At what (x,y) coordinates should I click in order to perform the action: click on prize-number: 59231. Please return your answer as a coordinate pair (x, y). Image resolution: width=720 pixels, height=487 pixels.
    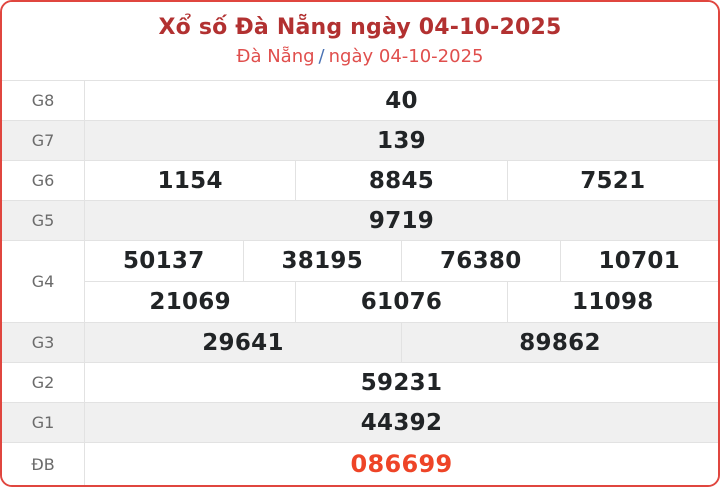
    Looking at the image, I should click on (401, 382).